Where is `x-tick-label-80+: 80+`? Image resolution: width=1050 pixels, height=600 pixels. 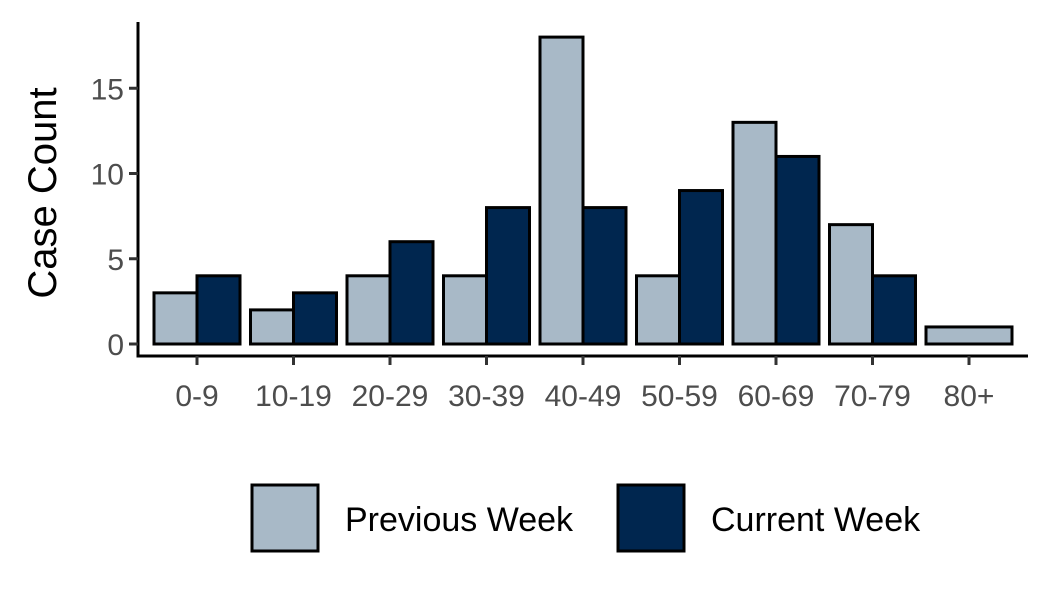 x-tick-label-80+: 80+ is located at coordinates (969, 396).